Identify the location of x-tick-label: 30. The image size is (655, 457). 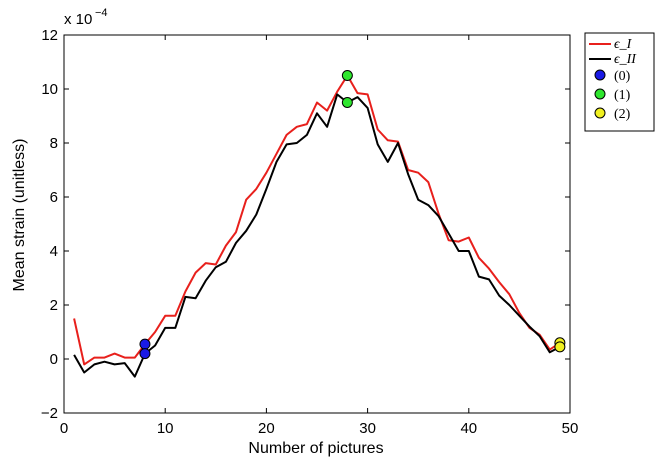
(367, 428).